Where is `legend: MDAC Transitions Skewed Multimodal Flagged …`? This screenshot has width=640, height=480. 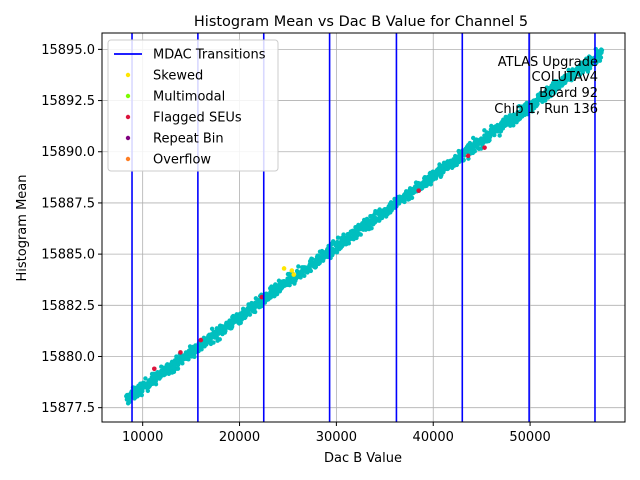 legend: MDAC Transitions Skewed Multimodal Flagged … is located at coordinates (193, 105).